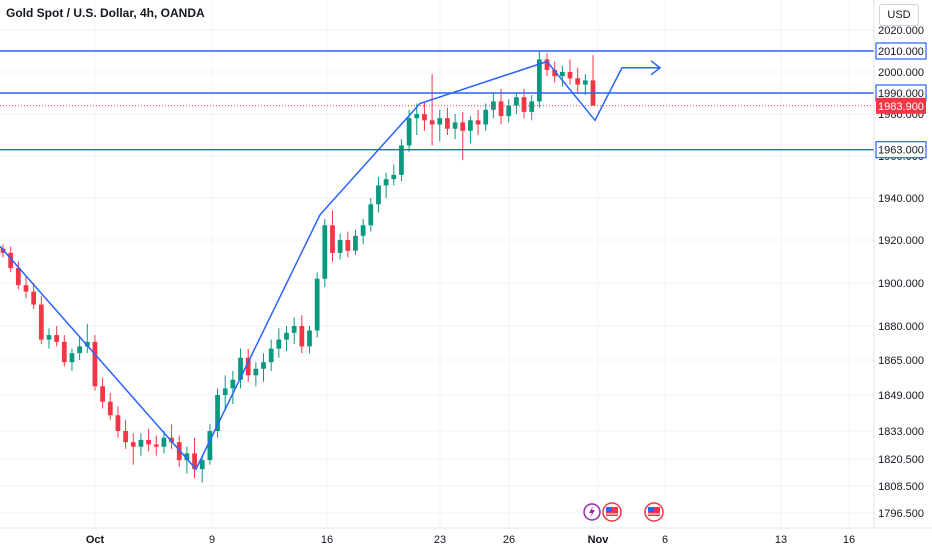 The height and width of the screenshot is (550, 932). Describe the element at coordinates (901, 199) in the screenshot. I see `y-tick-label: 1940.000` at that location.